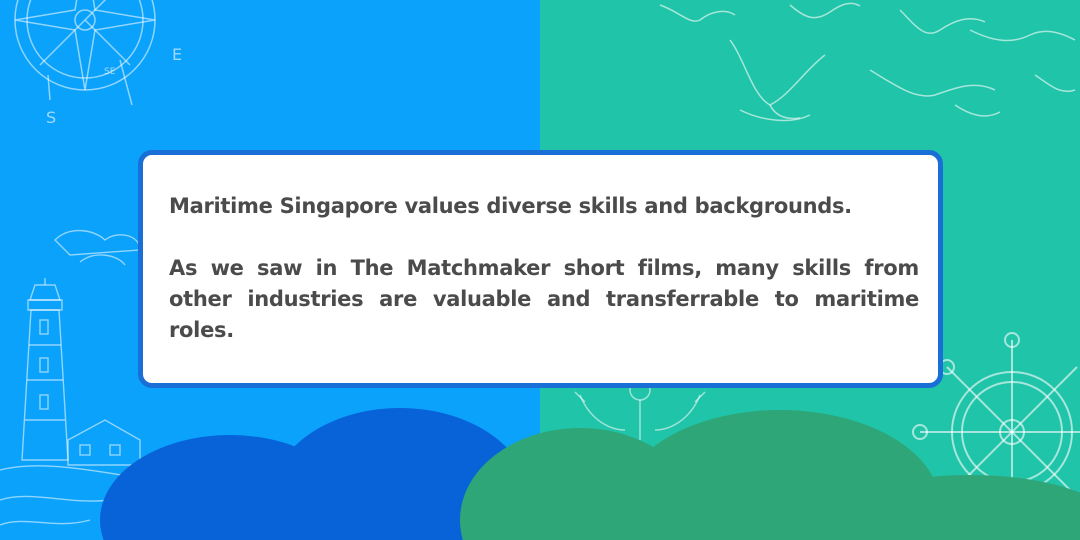 Image resolution: width=1080 pixels, height=540 pixels. What do you see at coordinates (177, 54) in the screenshot?
I see `compass-label-e: E` at bounding box center [177, 54].